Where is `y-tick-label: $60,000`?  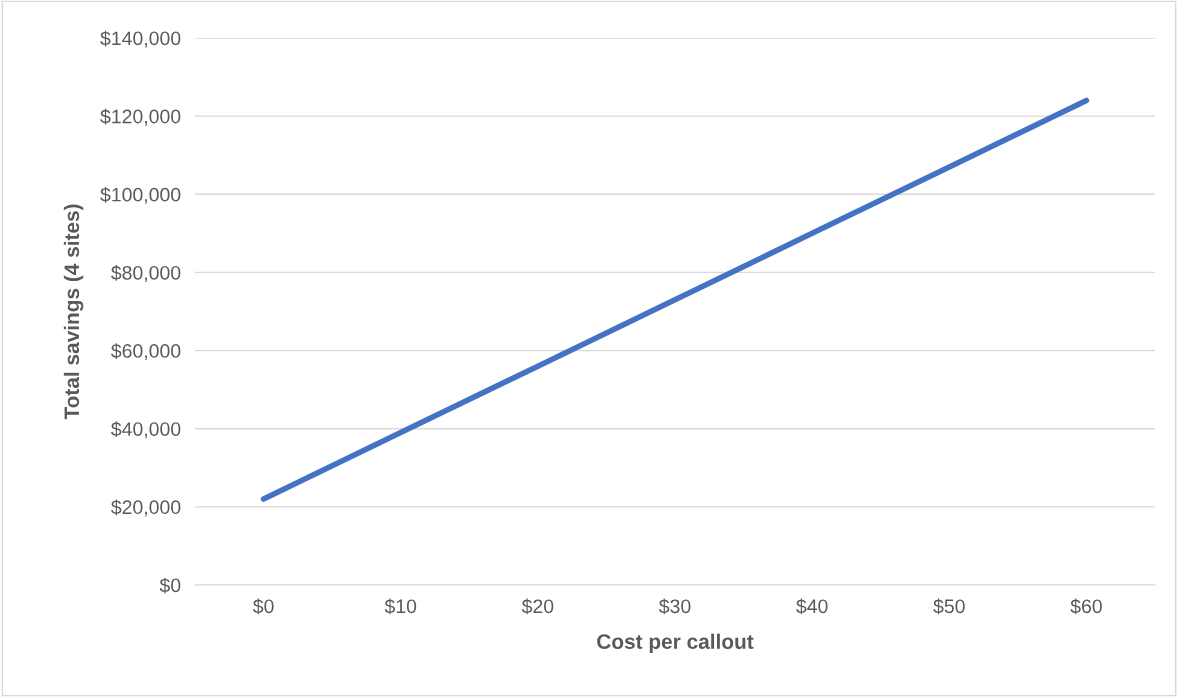
y-tick-label: $60,000 is located at coordinates (146, 352).